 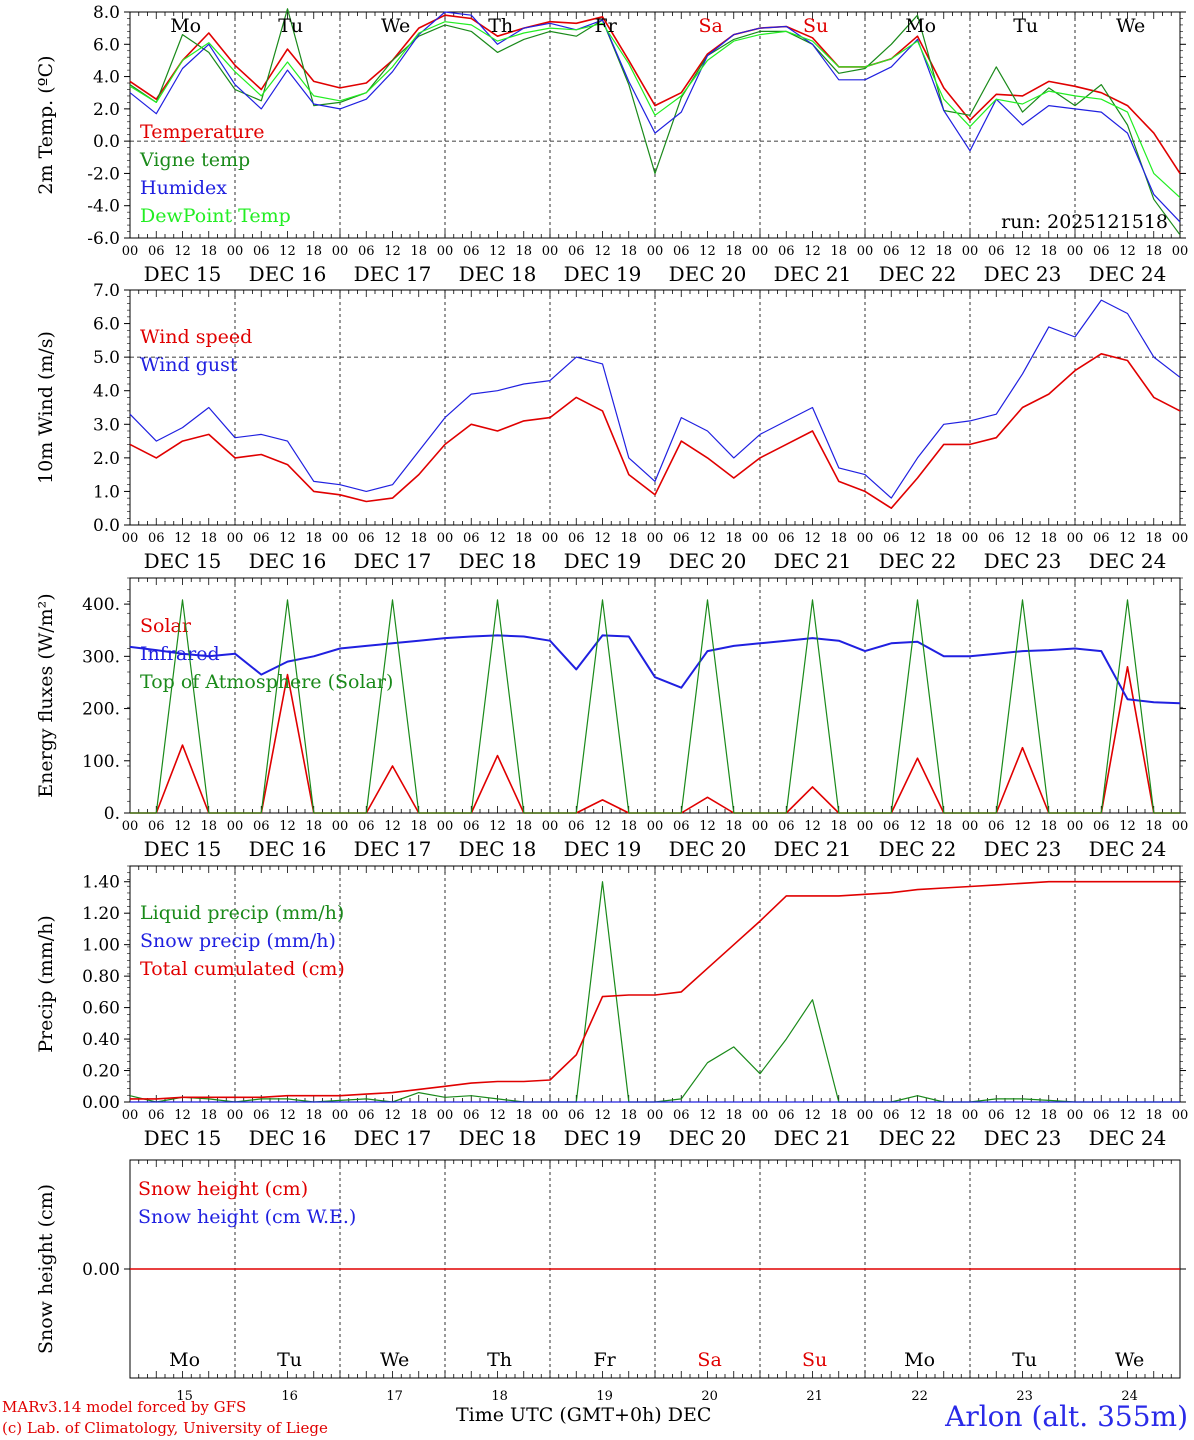 I want to click on y-tick-label: 1.00, so click(x=101, y=946).